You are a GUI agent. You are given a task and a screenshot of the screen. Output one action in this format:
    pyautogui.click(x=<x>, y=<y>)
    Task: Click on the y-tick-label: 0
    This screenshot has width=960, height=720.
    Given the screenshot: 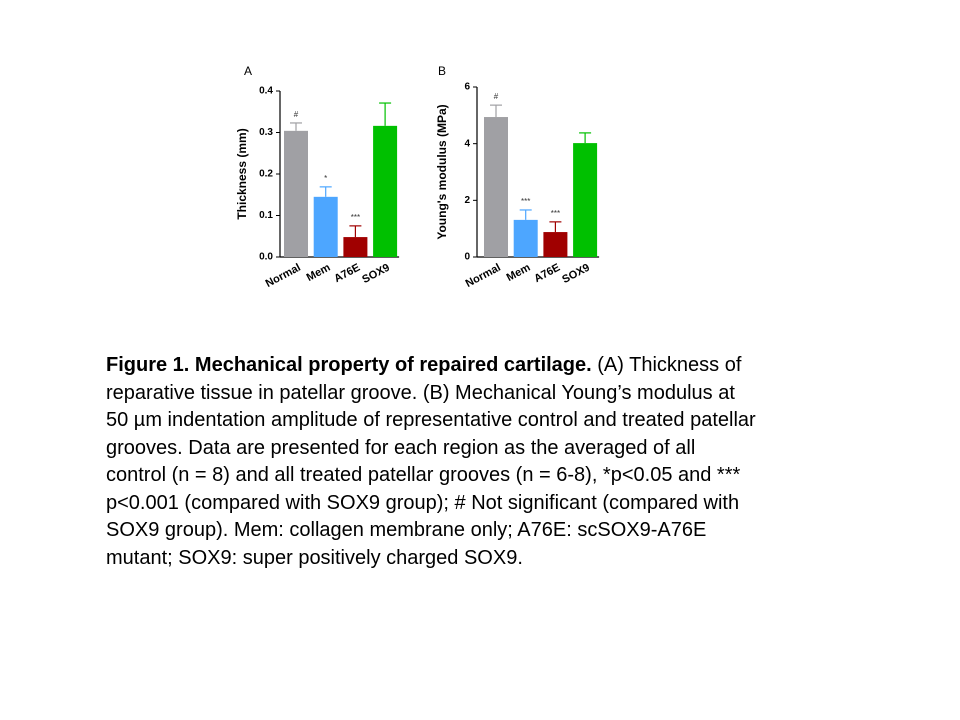 What is the action you would take?
    pyautogui.click(x=467, y=257)
    